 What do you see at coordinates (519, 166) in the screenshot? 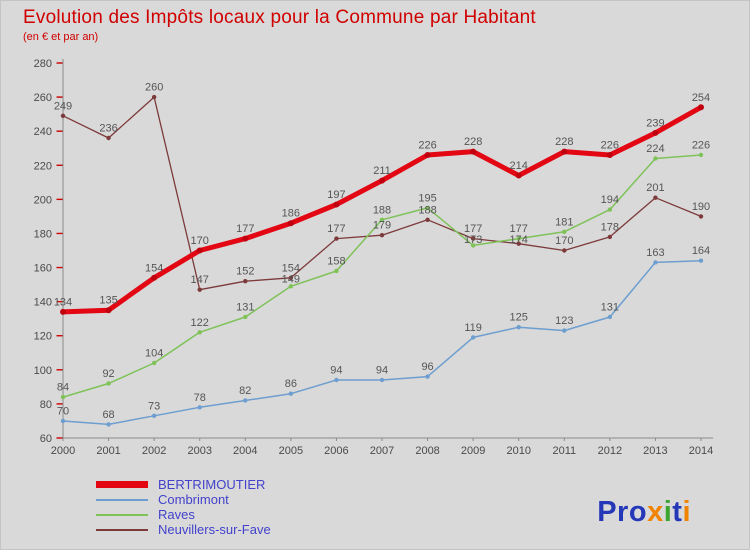
I see `svg-text: 214` at bounding box center [519, 166].